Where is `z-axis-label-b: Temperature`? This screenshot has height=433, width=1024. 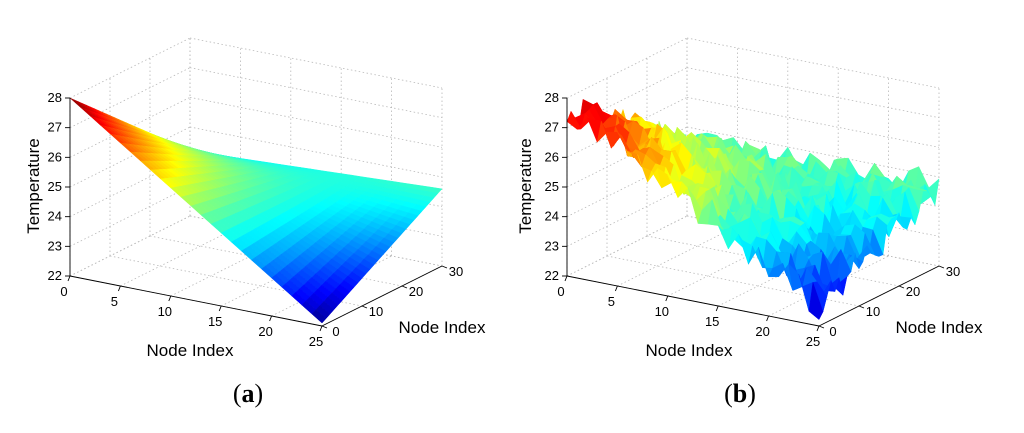
z-axis-label-b: Temperature is located at coordinates (525, 185).